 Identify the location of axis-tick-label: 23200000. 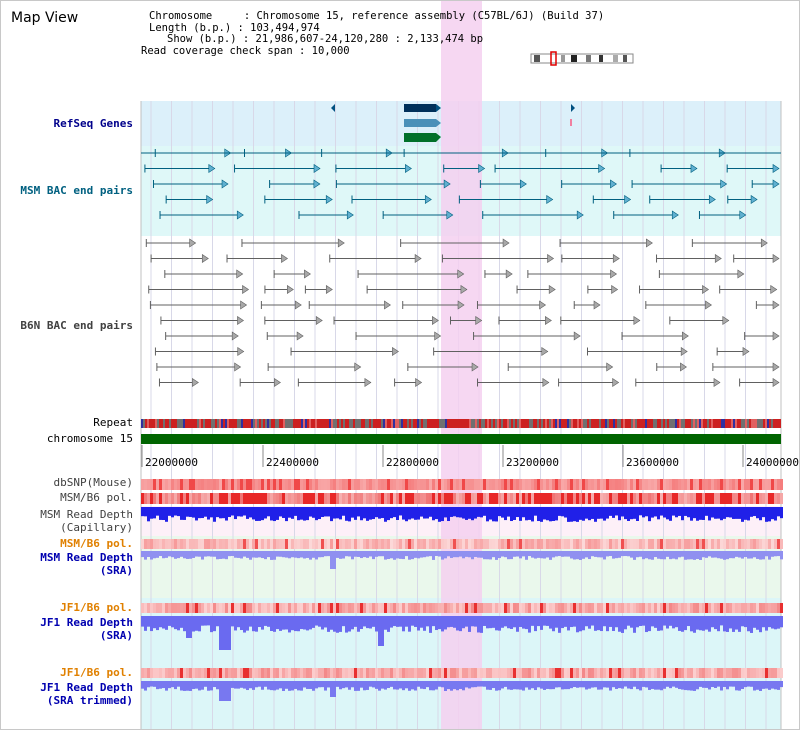
(532, 462).